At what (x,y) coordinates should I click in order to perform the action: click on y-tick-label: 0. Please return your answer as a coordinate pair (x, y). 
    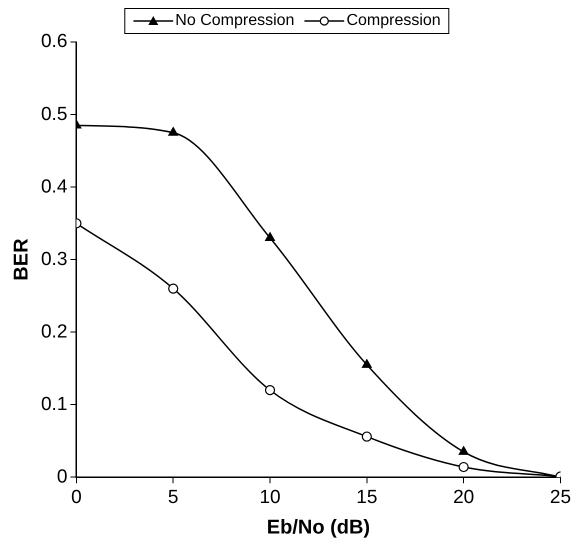
    Looking at the image, I should click on (62, 477).